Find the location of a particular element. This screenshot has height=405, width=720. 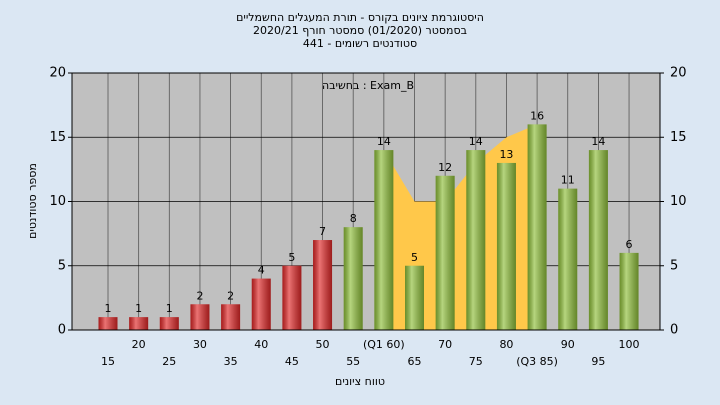

x-tick-label: 70 is located at coordinates (445, 344).